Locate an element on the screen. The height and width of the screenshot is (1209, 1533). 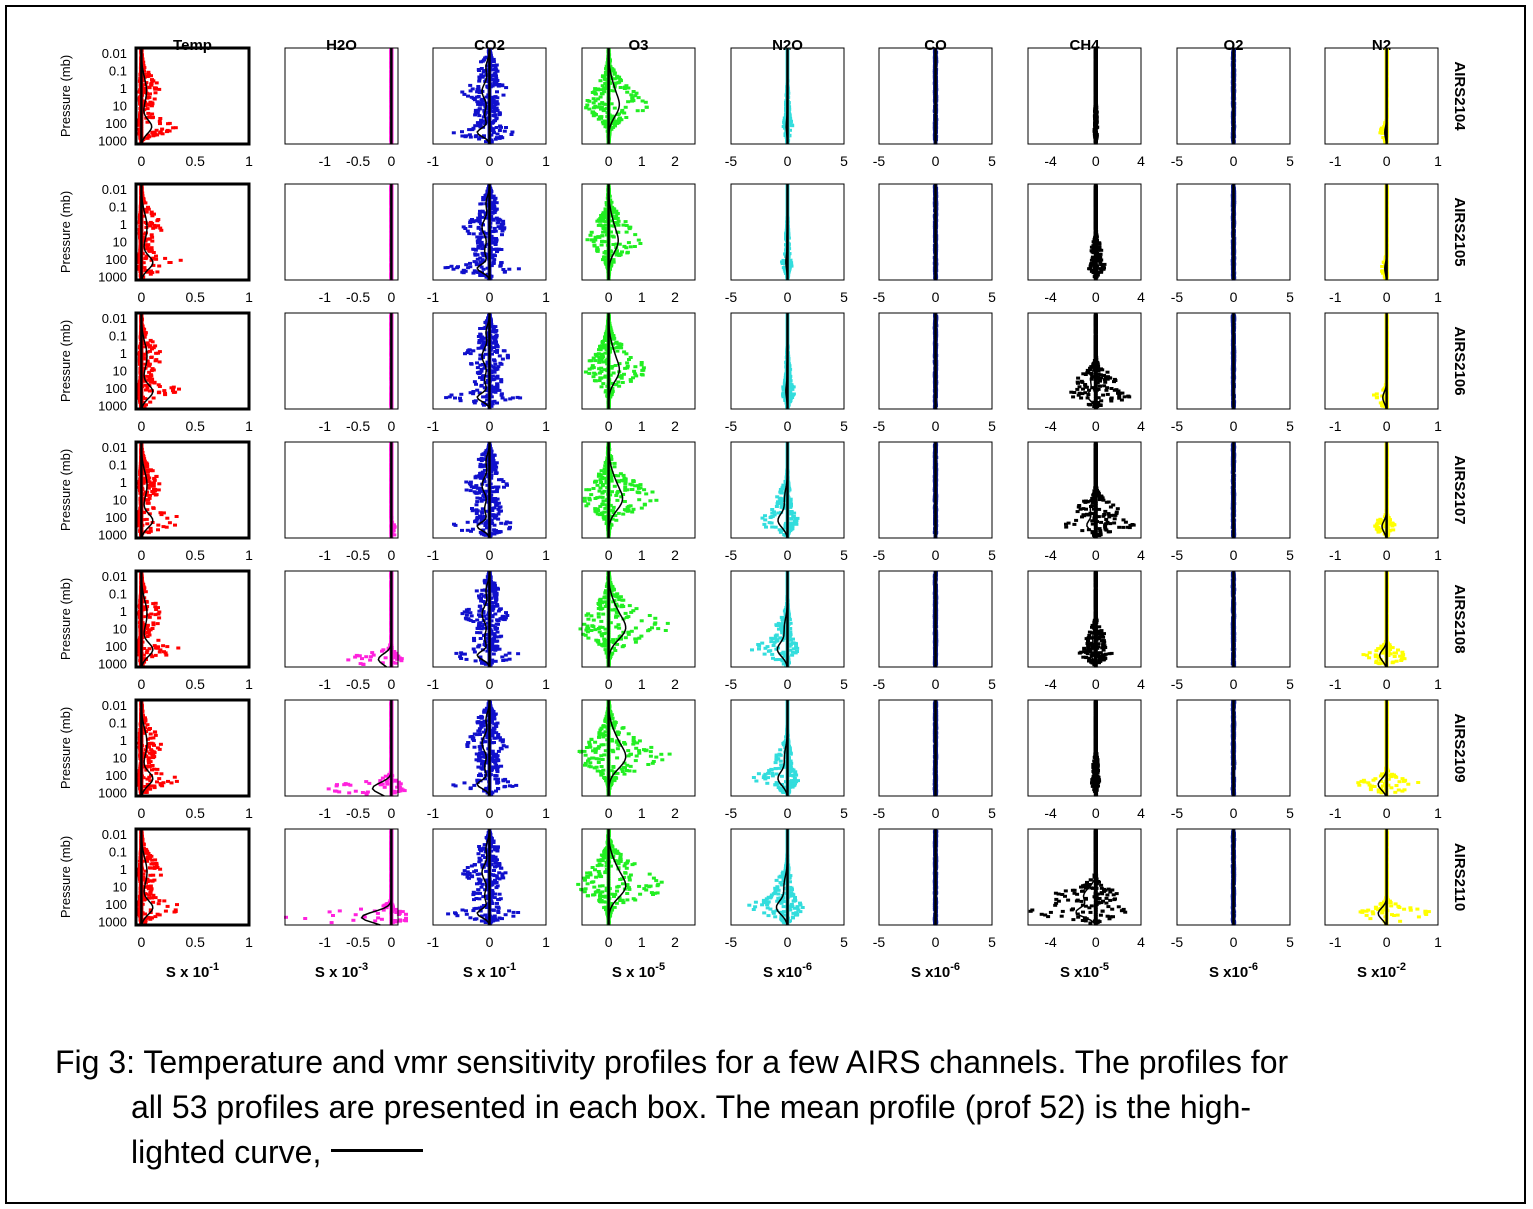
panel-n2o-AIRS2104 is located at coordinates (787, 96).